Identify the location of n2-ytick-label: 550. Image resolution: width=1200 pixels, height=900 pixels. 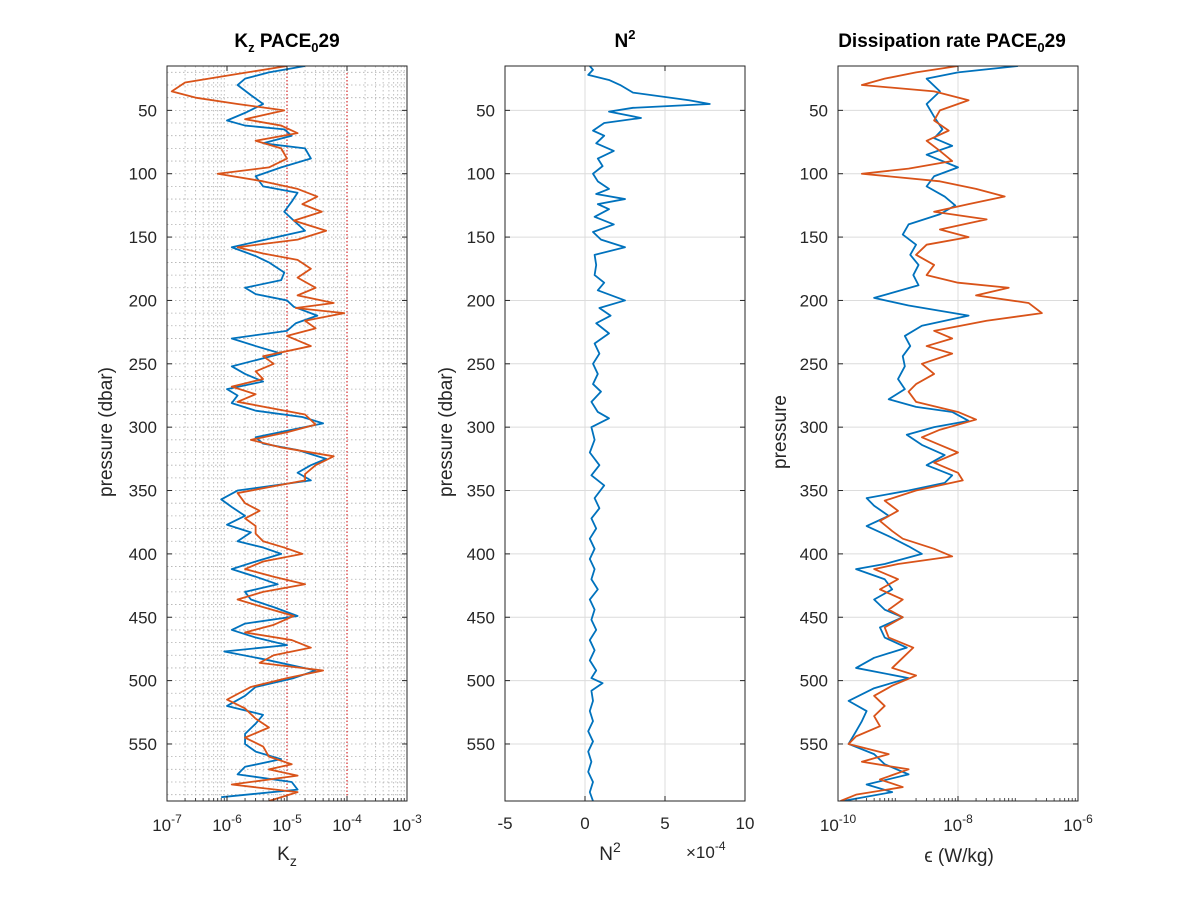
(481, 744).